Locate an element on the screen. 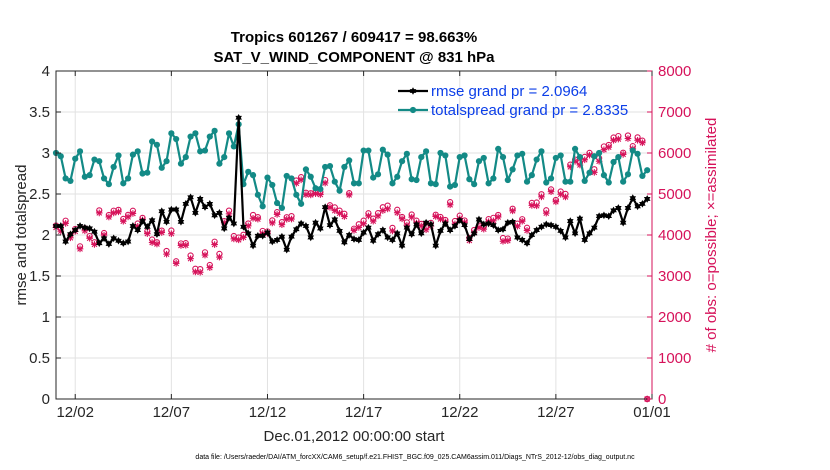 Image resolution: width=830 pixels, height=470 pixels. y-right-tick-label: 6000 is located at coordinates (674, 153).